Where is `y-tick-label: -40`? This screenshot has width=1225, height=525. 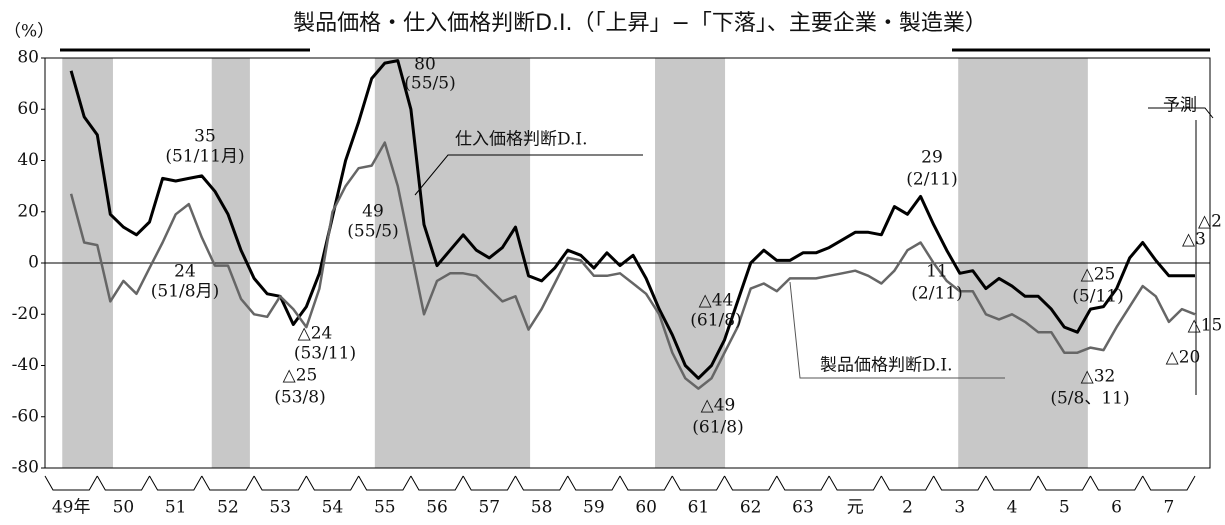
y-tick-label: -40 is located at coordinates (25, 365).